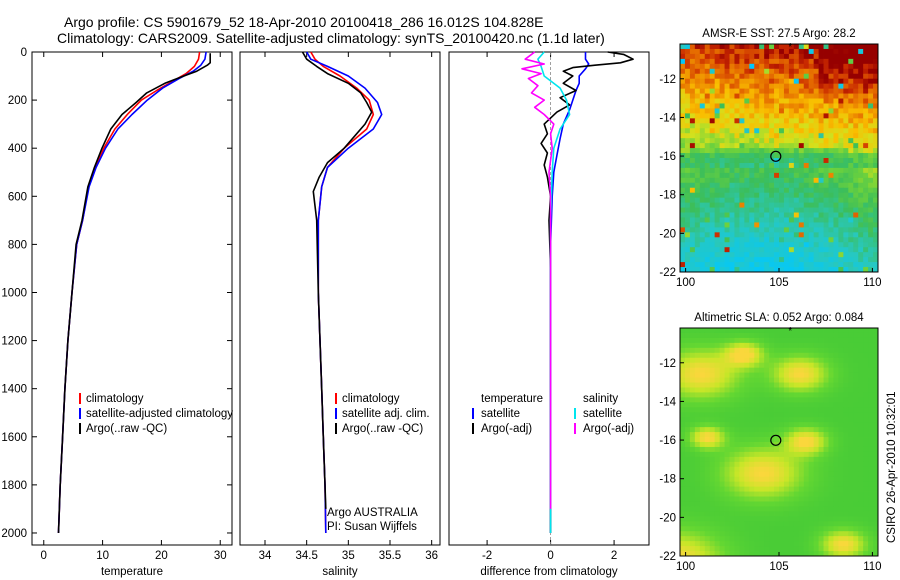  I want to click on x-tick-label: 0, so click(550, 556).